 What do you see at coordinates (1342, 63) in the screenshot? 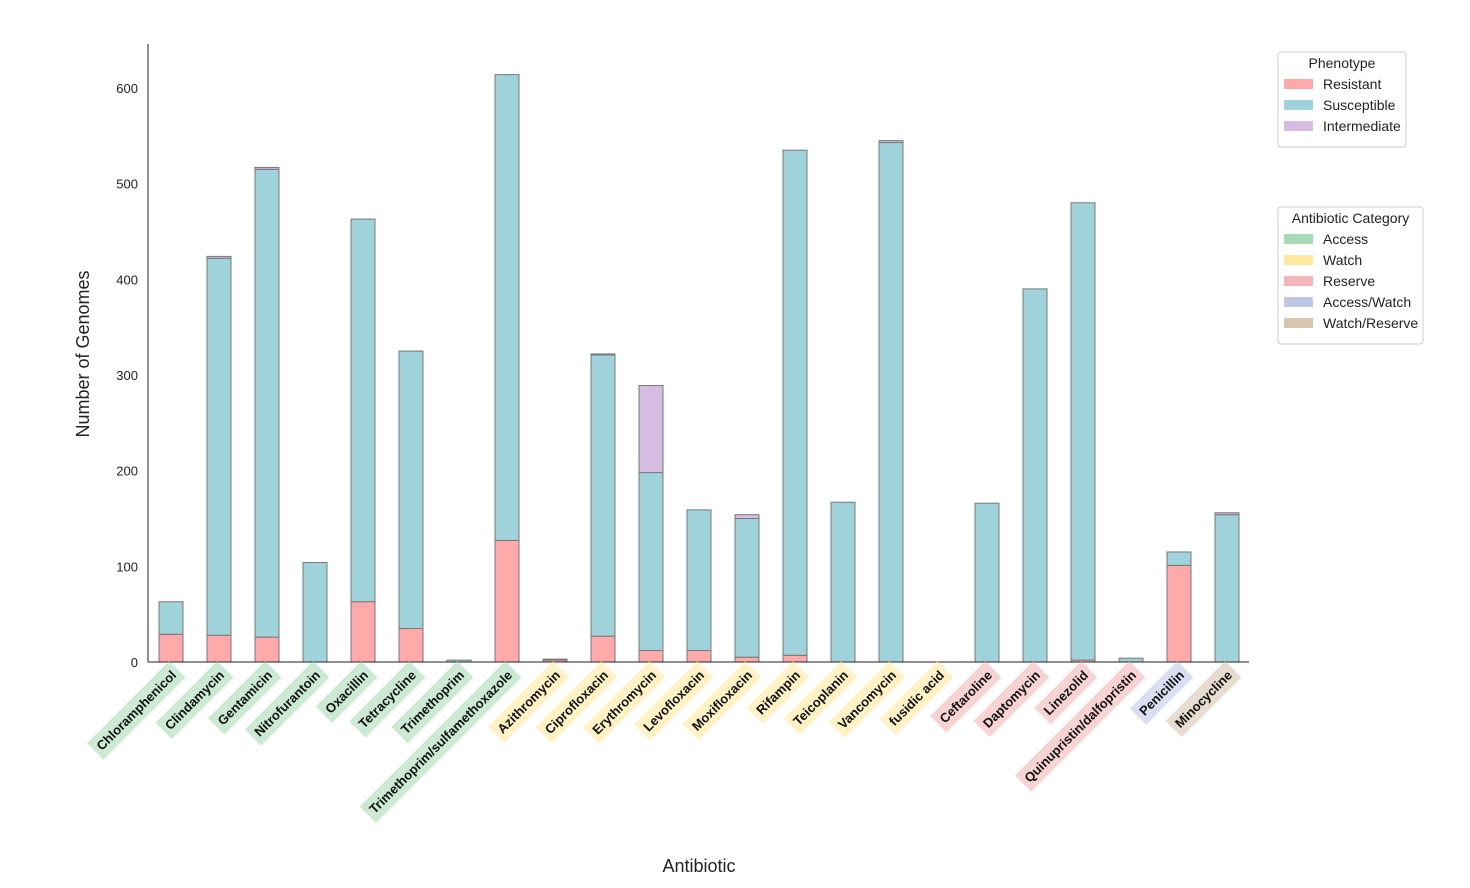
I see `legend-title: Phenotype` at bounding box center [1342, 63].